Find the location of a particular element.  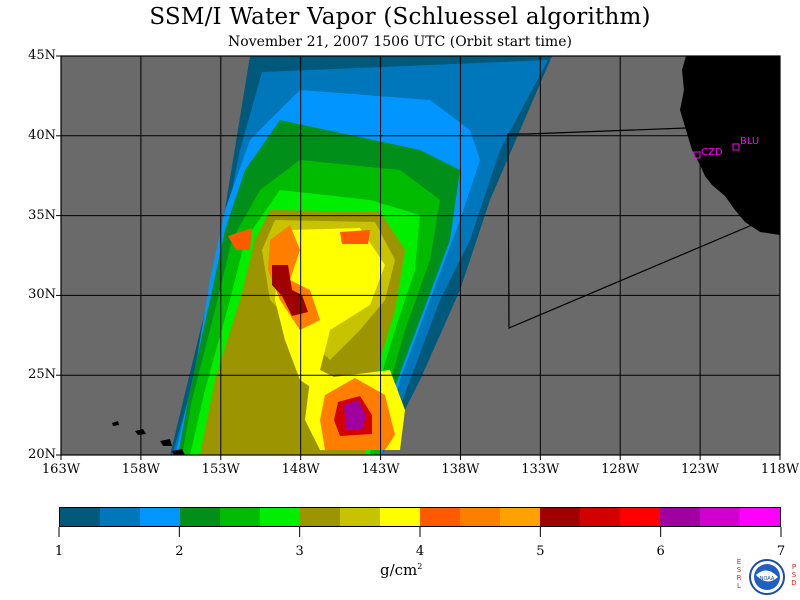

noaa-logo-bird is located at coordinates (767, 576).